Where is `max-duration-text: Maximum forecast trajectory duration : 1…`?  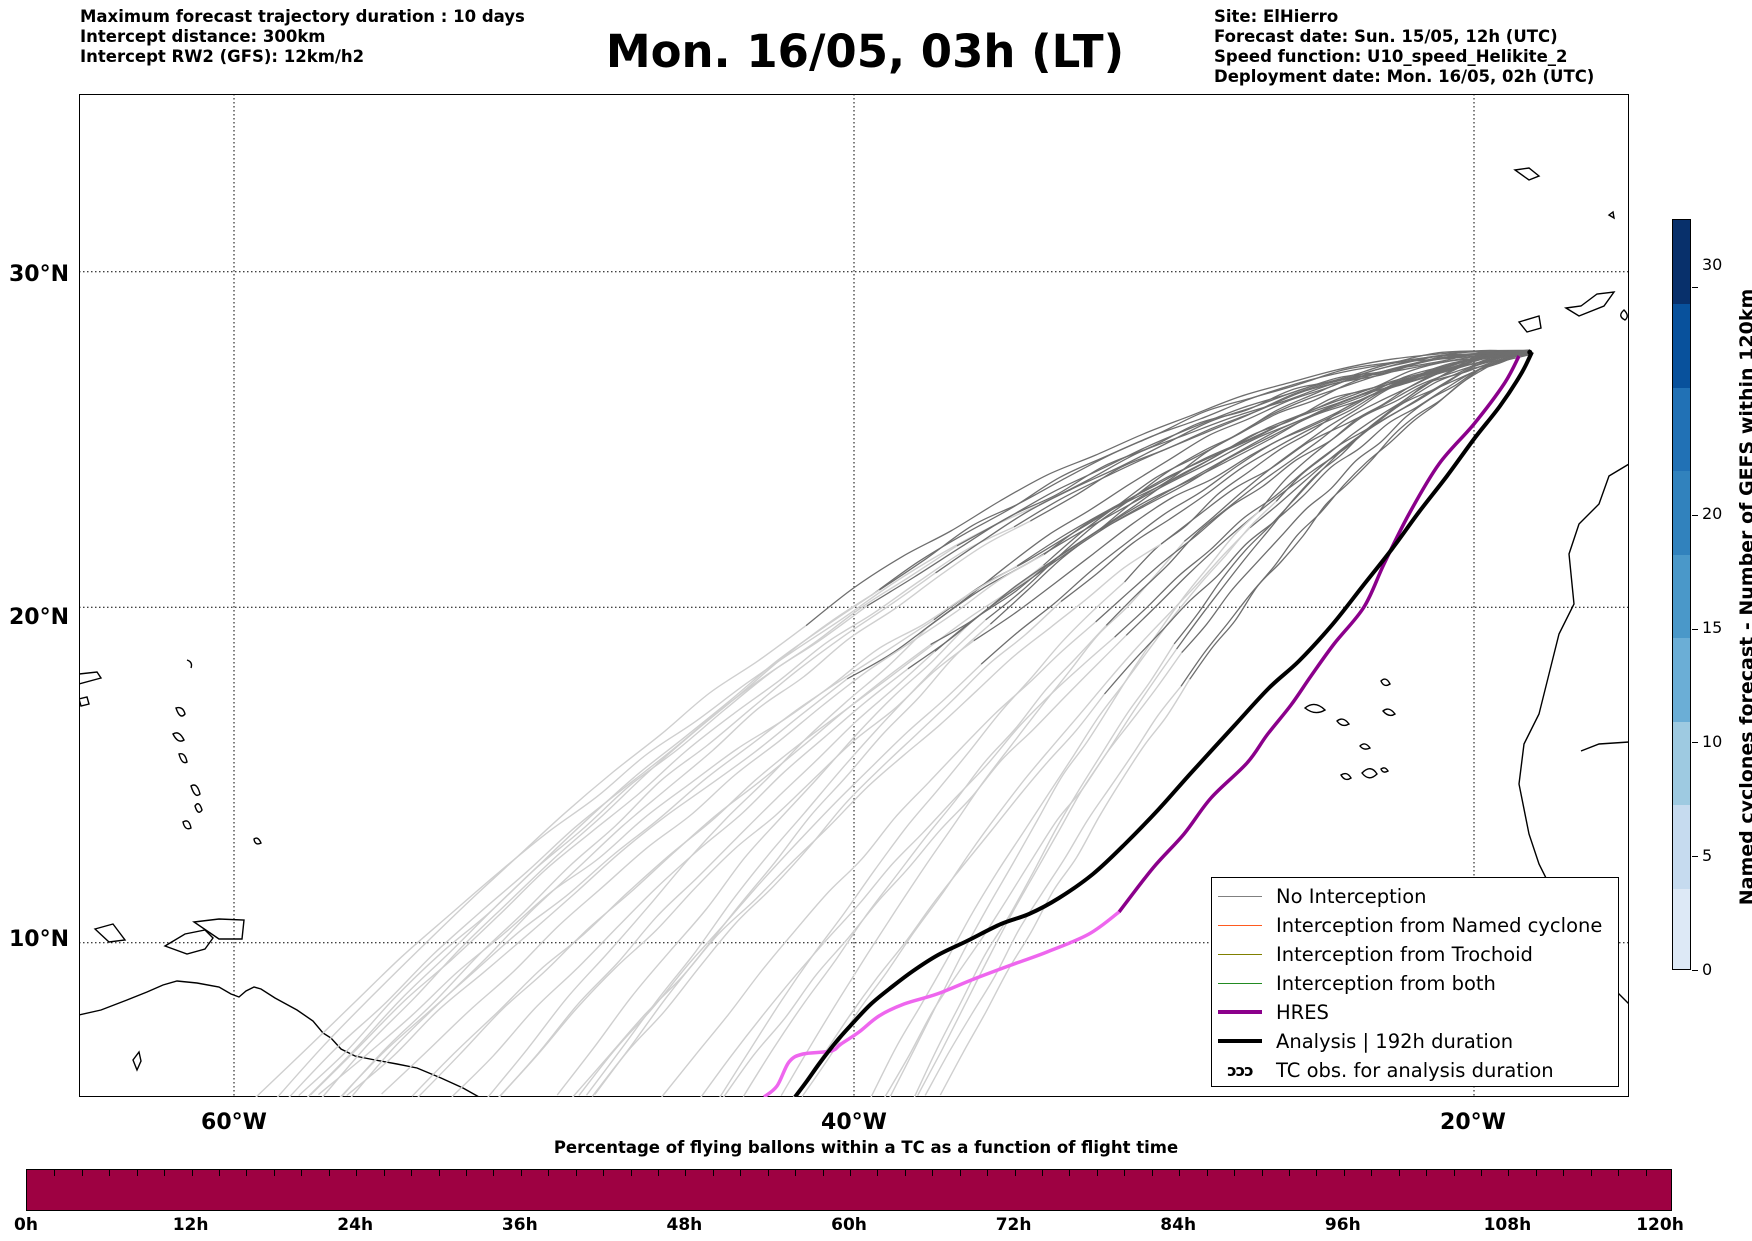 max-duration-text: Maximum forecast trajectory duration : 1… is located at coordinates (302, 16).